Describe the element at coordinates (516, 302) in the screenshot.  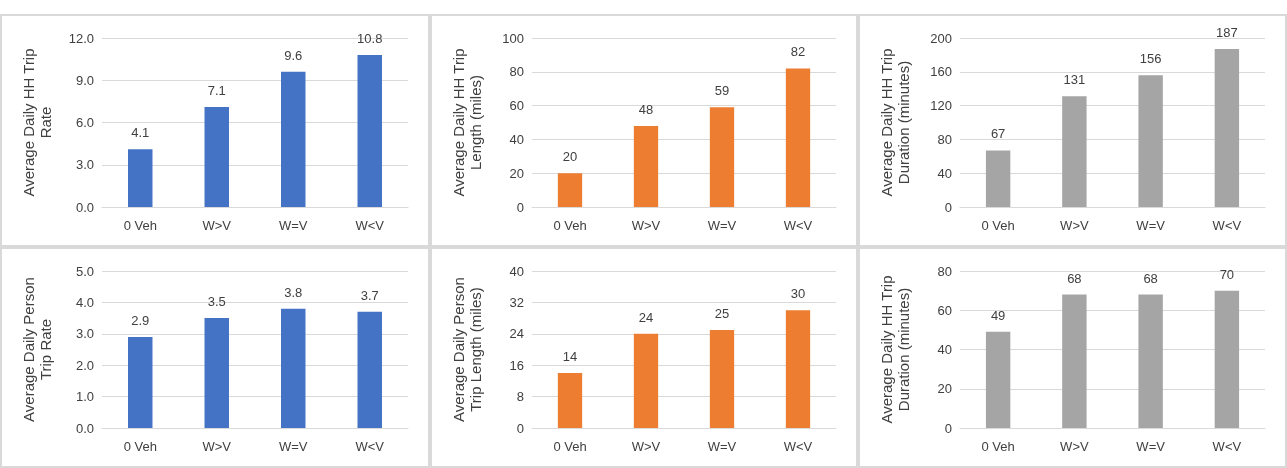
I see `y-tick-label: 32` at that location.